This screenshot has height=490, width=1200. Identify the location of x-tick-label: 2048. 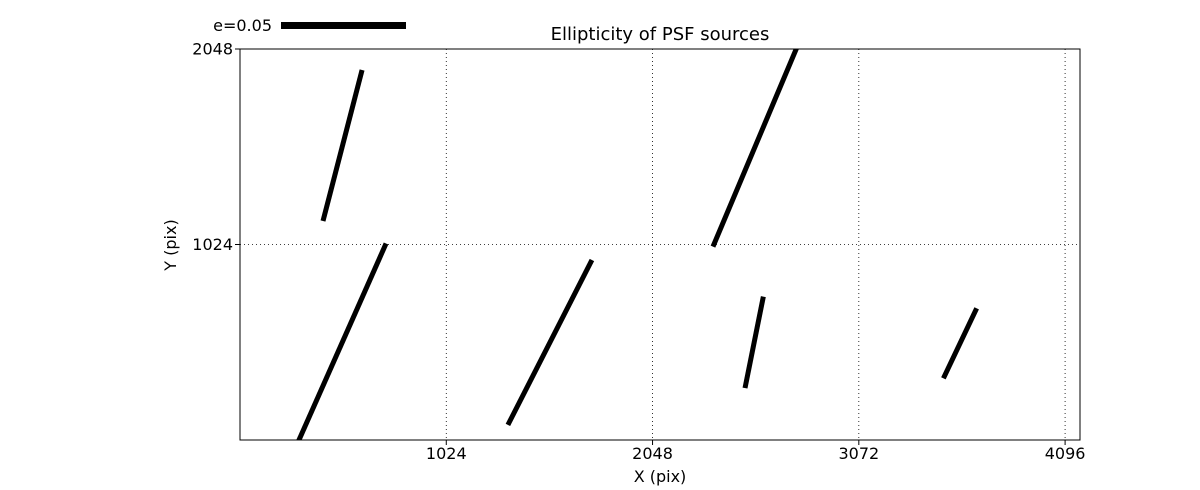
(652, 453).